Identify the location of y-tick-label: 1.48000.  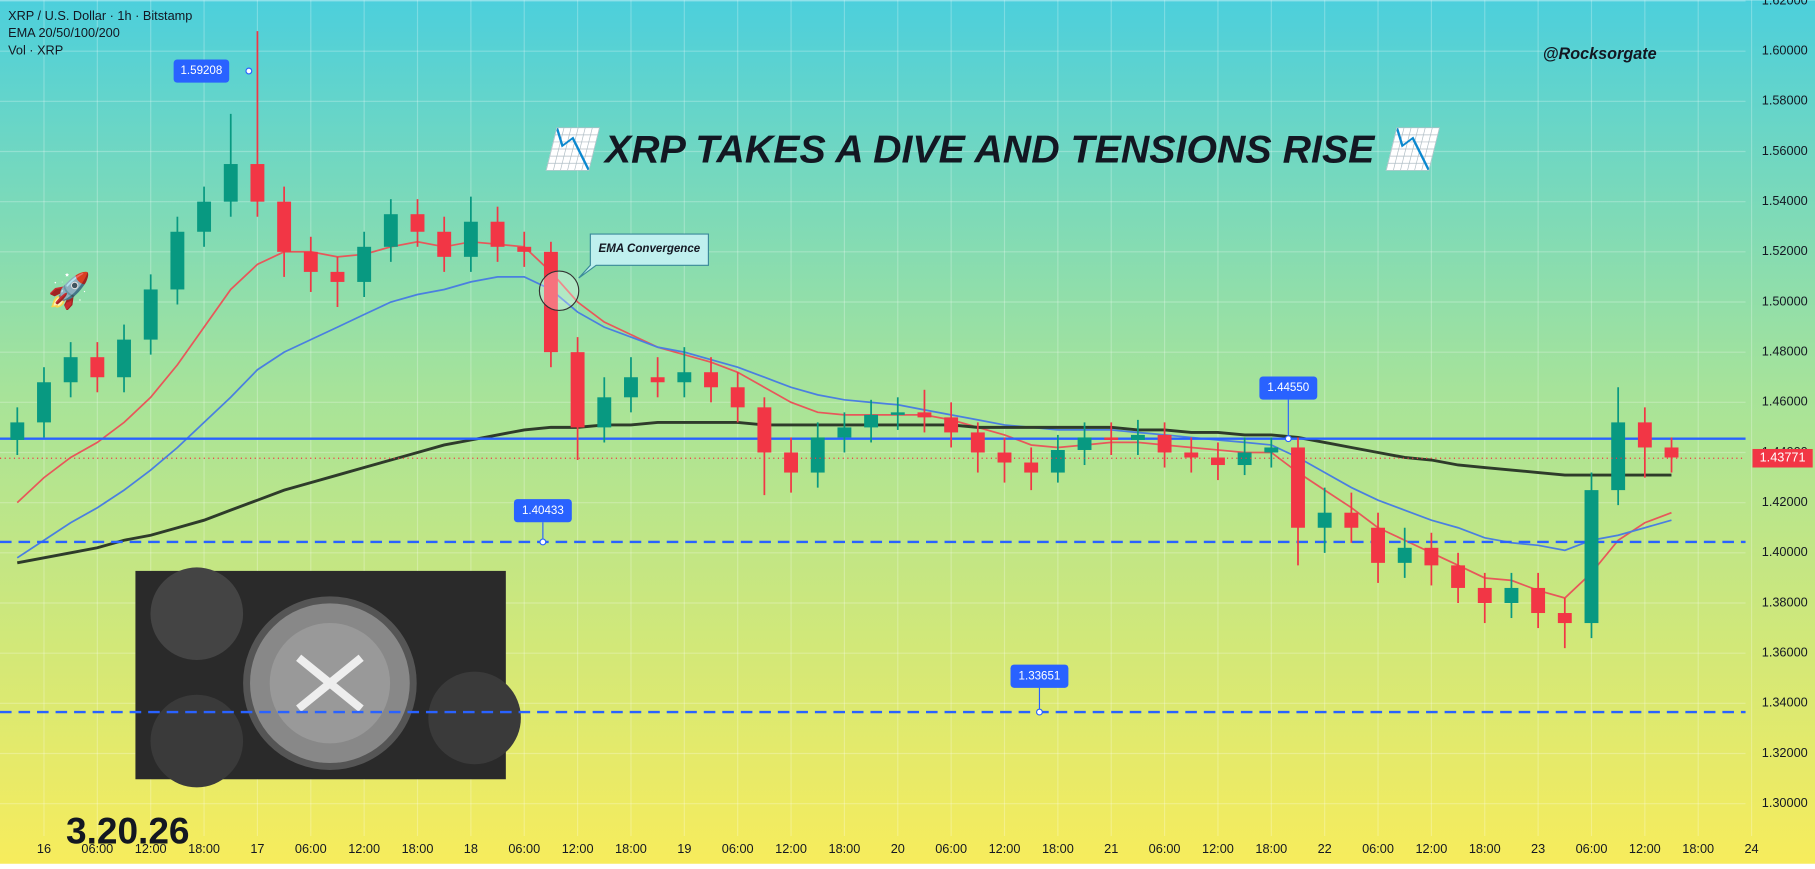
(1785, 351).